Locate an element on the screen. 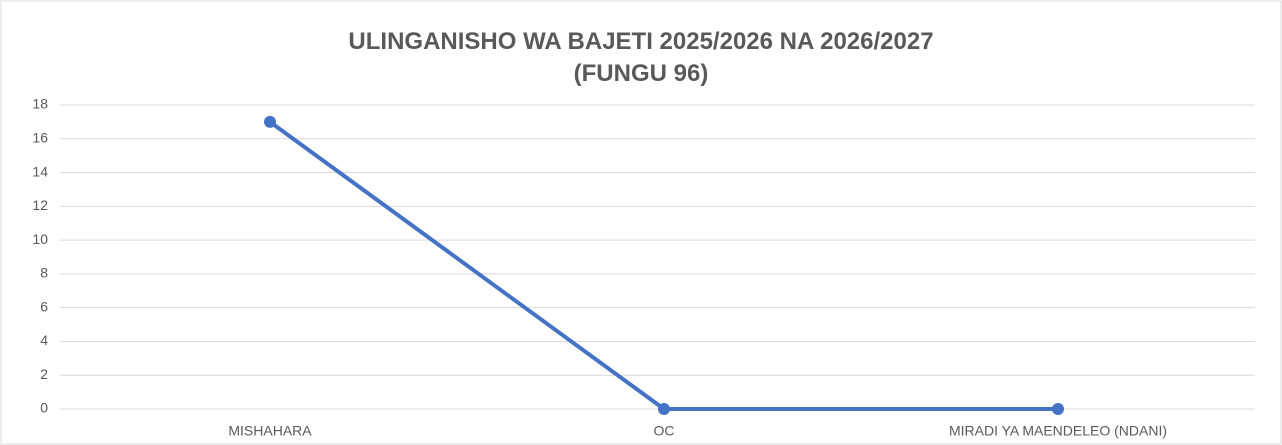  y-tick-label: 2 is located at coordinates (44, 374).